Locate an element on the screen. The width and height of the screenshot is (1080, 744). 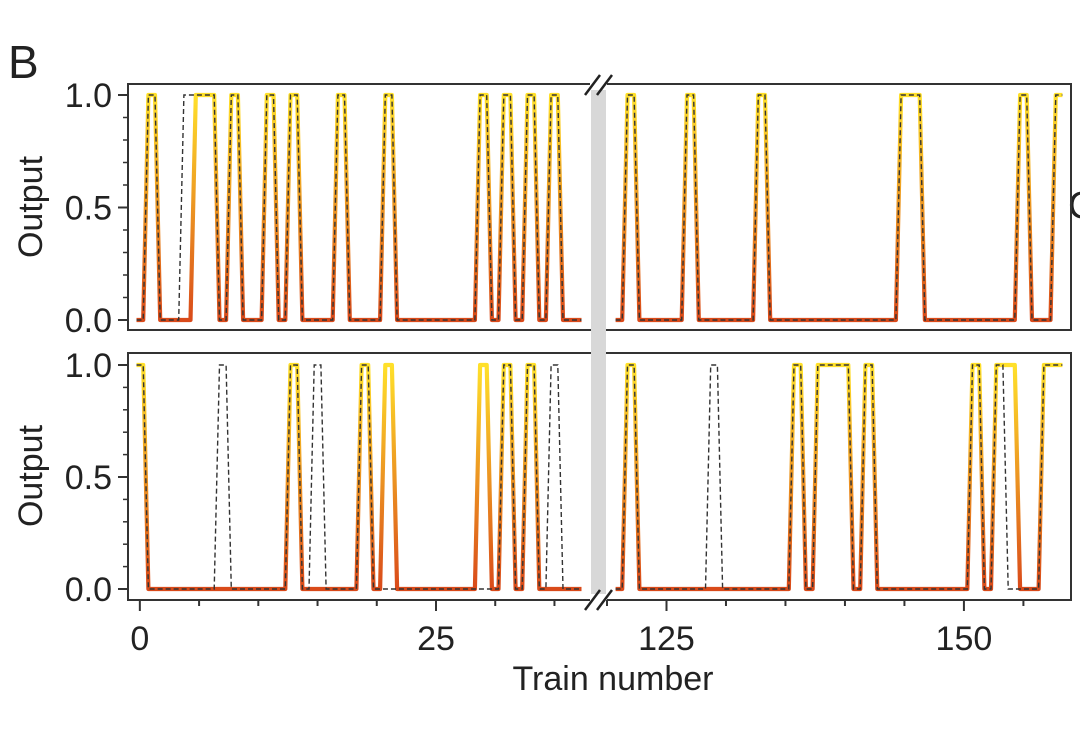
x-tick-label: 0 is located at coordinates (139, 639).